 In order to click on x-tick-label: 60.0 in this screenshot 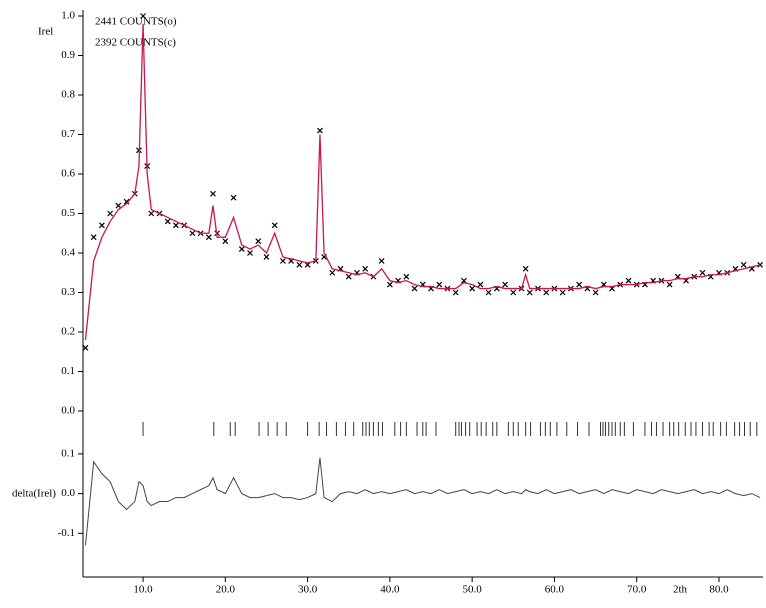, I will do `click(555, 590)`.